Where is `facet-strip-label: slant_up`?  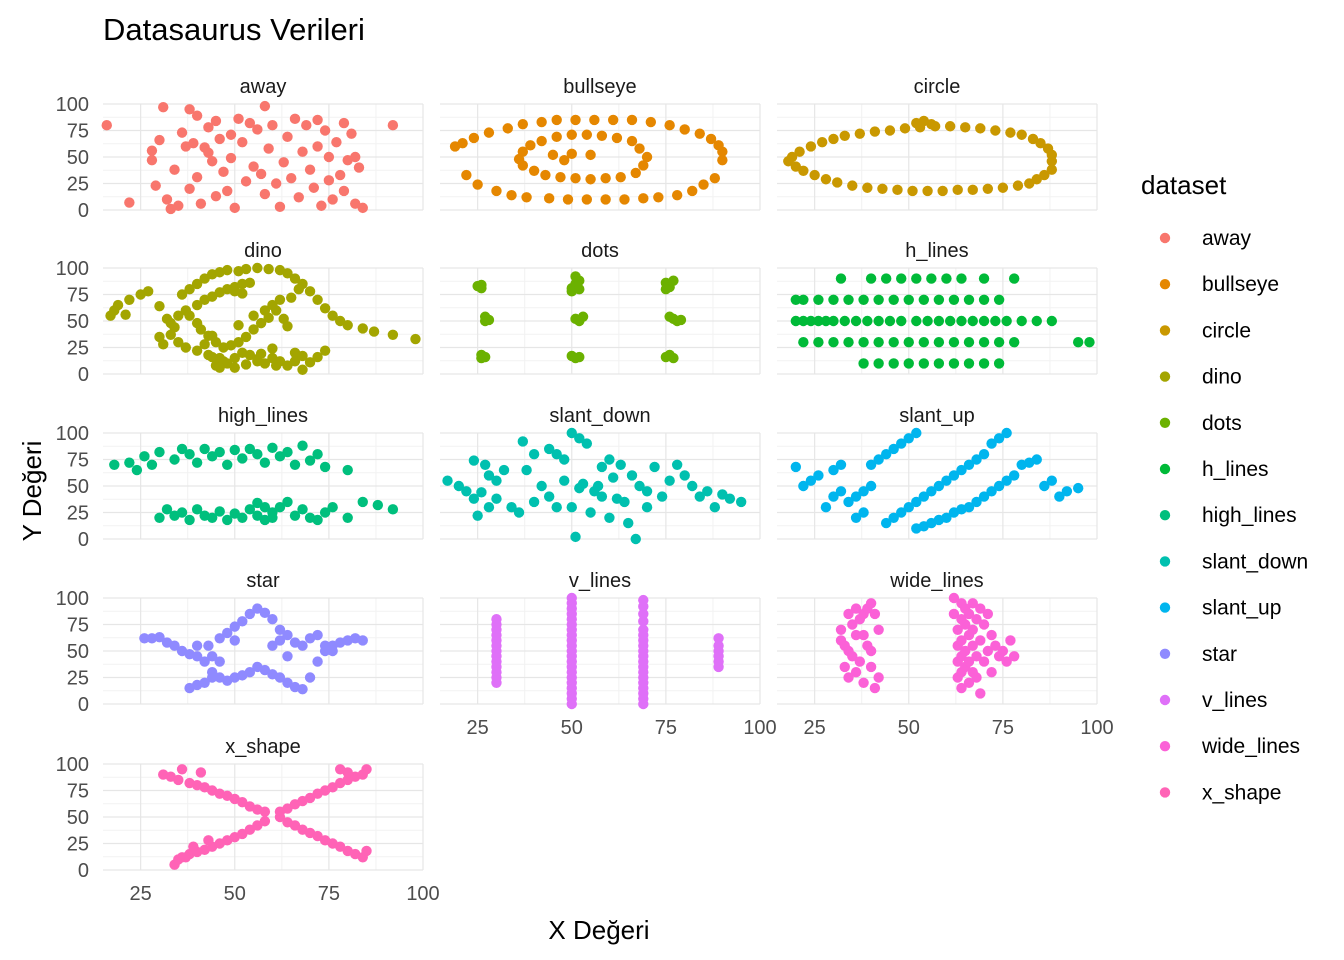 facet-strip-label: slant_up is located at coordinates (937, 416).